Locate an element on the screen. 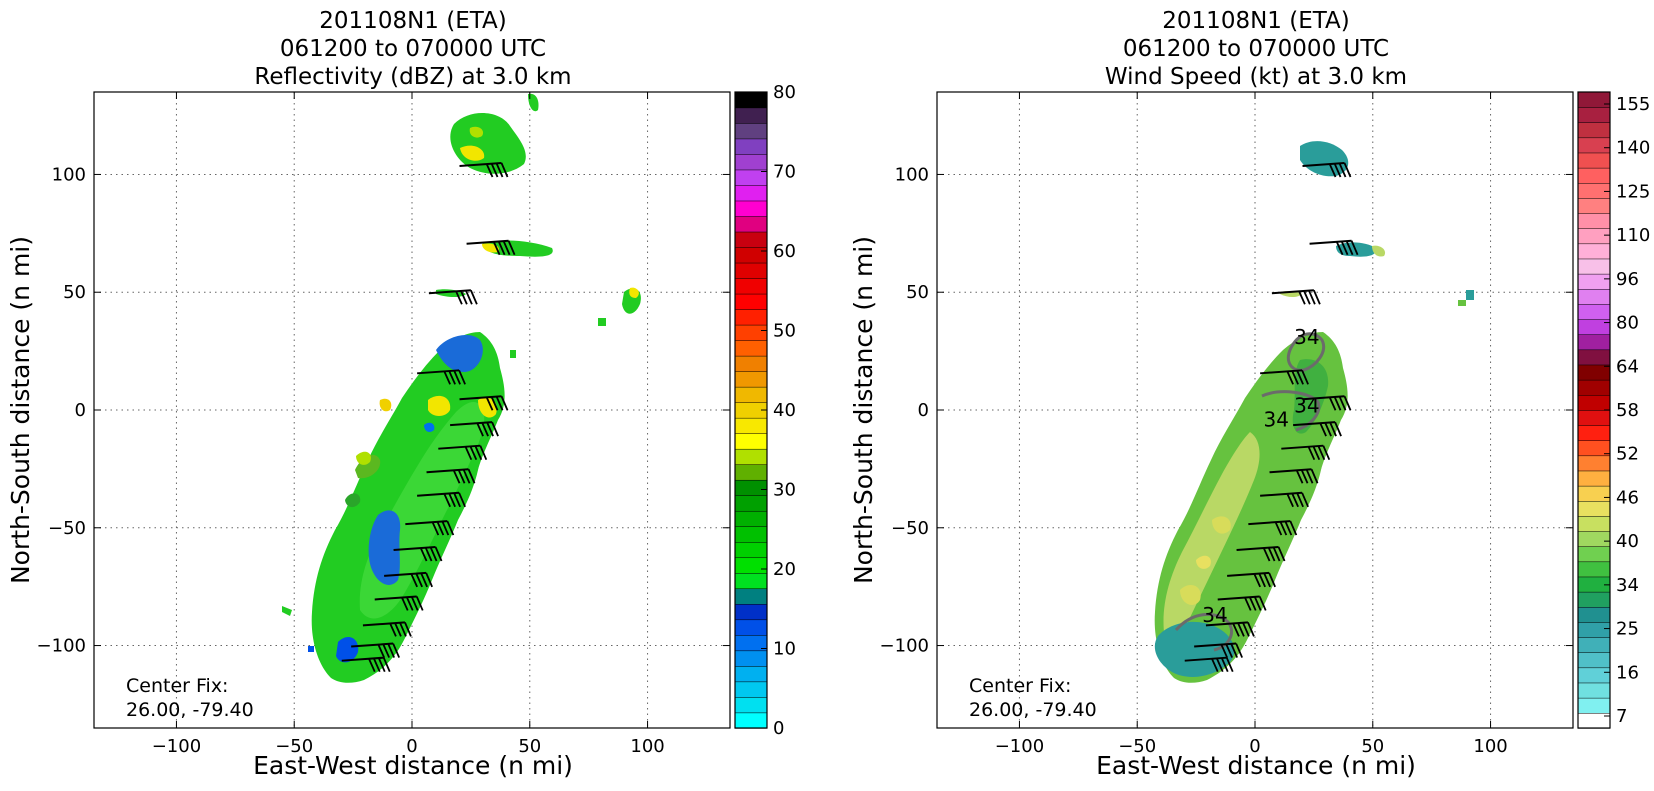 The width and height of the screenshot is (1654, 791). windspeed-colorbar-label: 7 is located at coordinates (1621, 716).